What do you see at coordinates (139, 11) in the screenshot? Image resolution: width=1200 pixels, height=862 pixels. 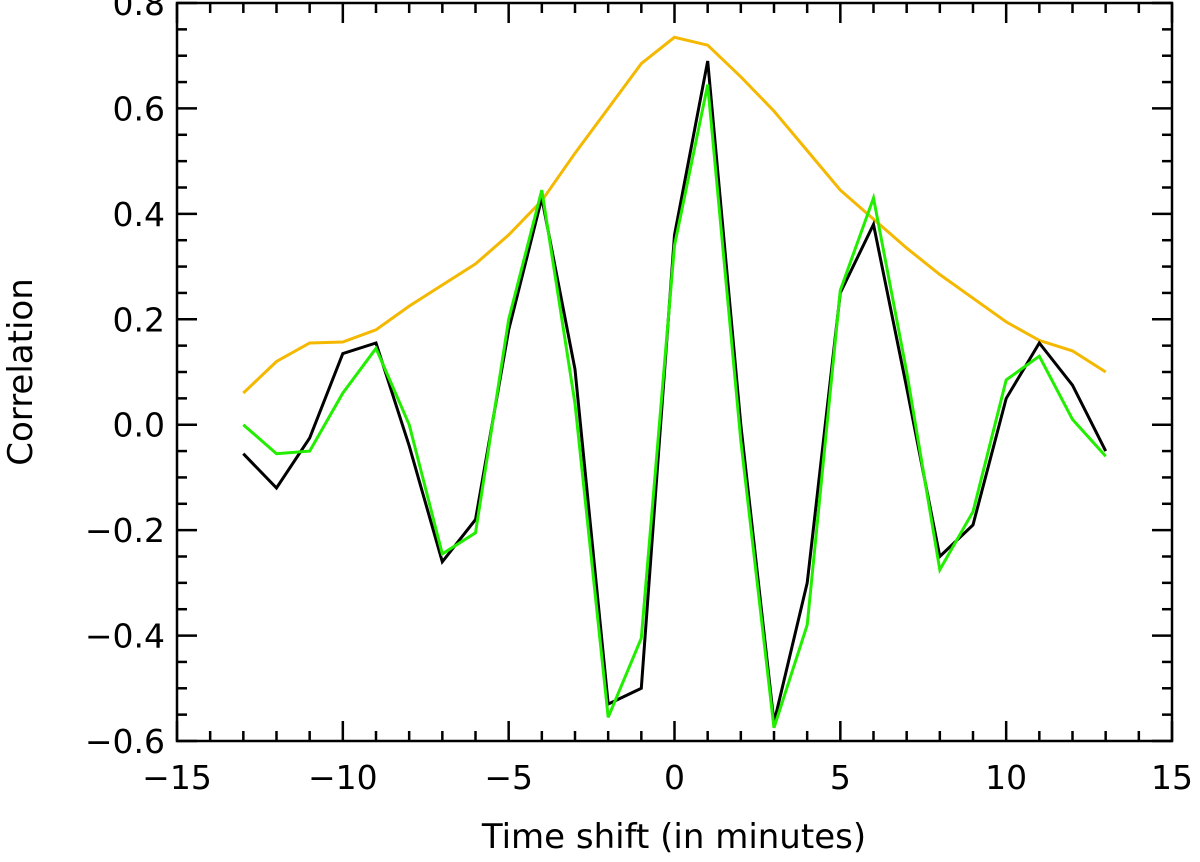 I see `y-tick-label: 0.8` at bounding box center [139, 11].